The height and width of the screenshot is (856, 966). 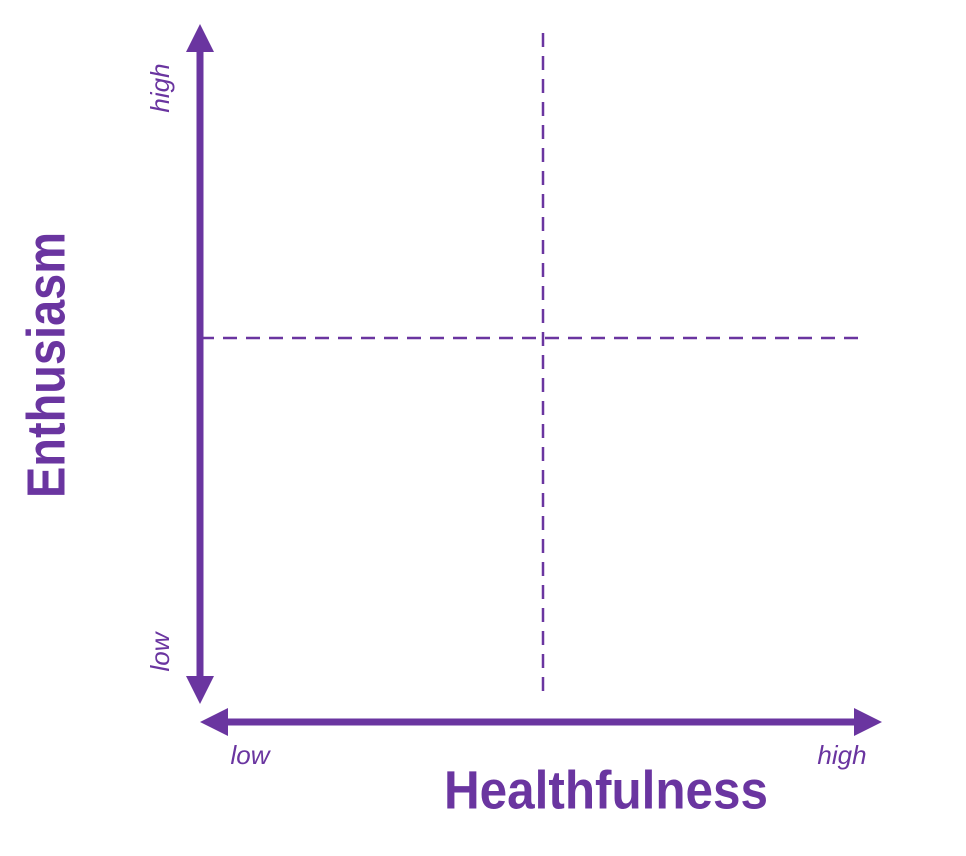 What do you see at coordinates (606, 790) in the screenshot?
I see `x-axis-title: Healthfulness` at bounding box center [606, 790].